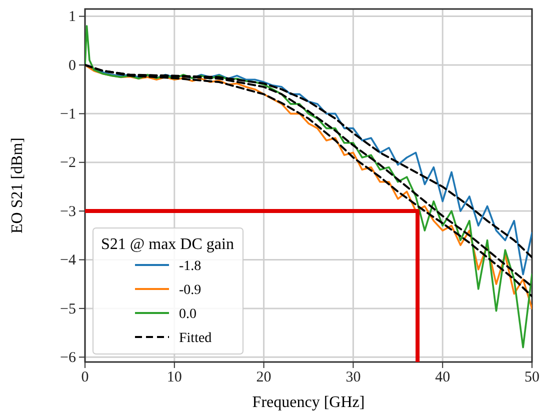 The image size is (541, 417). What do you see at coordinates (68, 358) in the screenshot?
I see `y-tick-label: −6` at bounding box center [68, 358].